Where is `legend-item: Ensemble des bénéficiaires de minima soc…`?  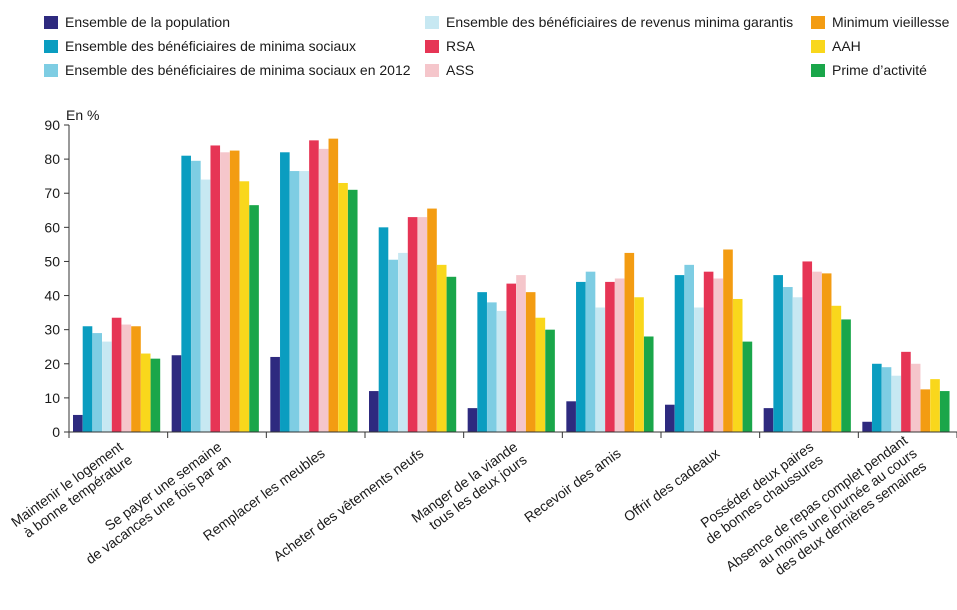
legend-item: Ensemble des bénéficiaires de minima soc… is located at coordinates (227, 70).